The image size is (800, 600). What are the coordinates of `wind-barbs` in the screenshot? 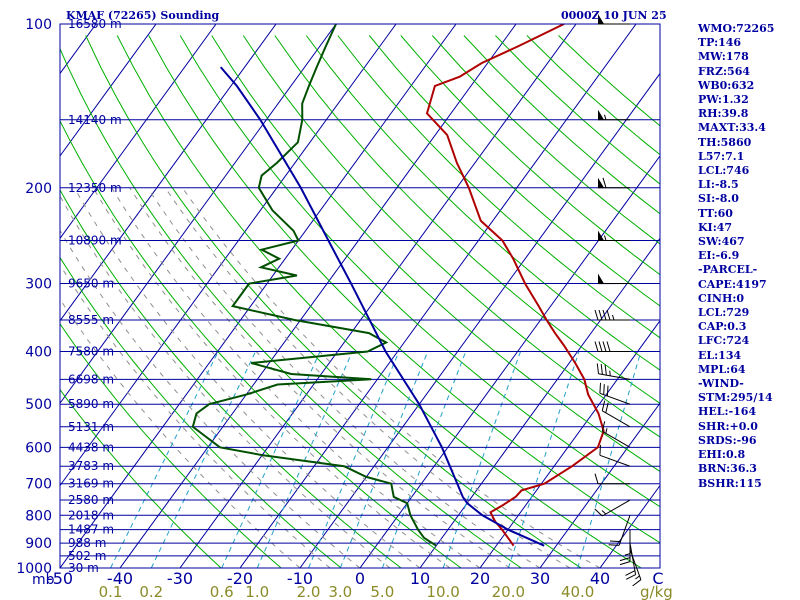 It's located at (618, 300).